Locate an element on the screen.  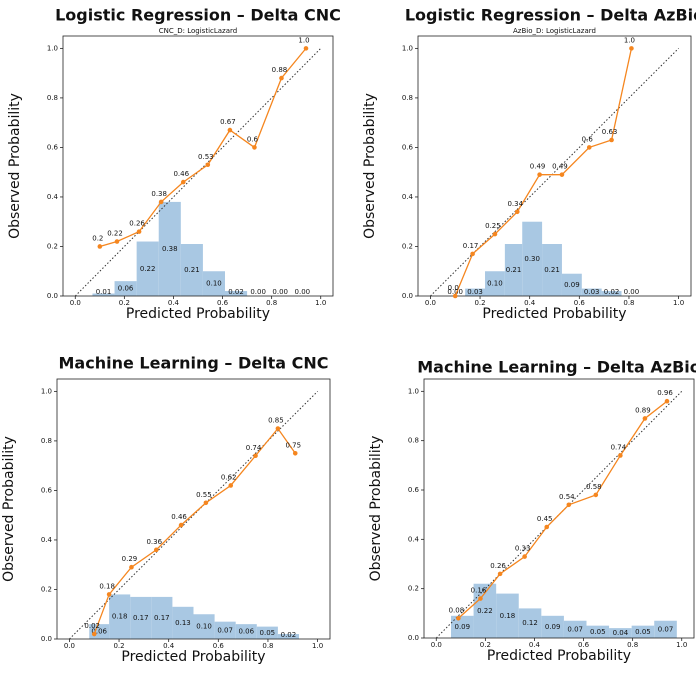
reference-line is located at coordinates (193, 515).